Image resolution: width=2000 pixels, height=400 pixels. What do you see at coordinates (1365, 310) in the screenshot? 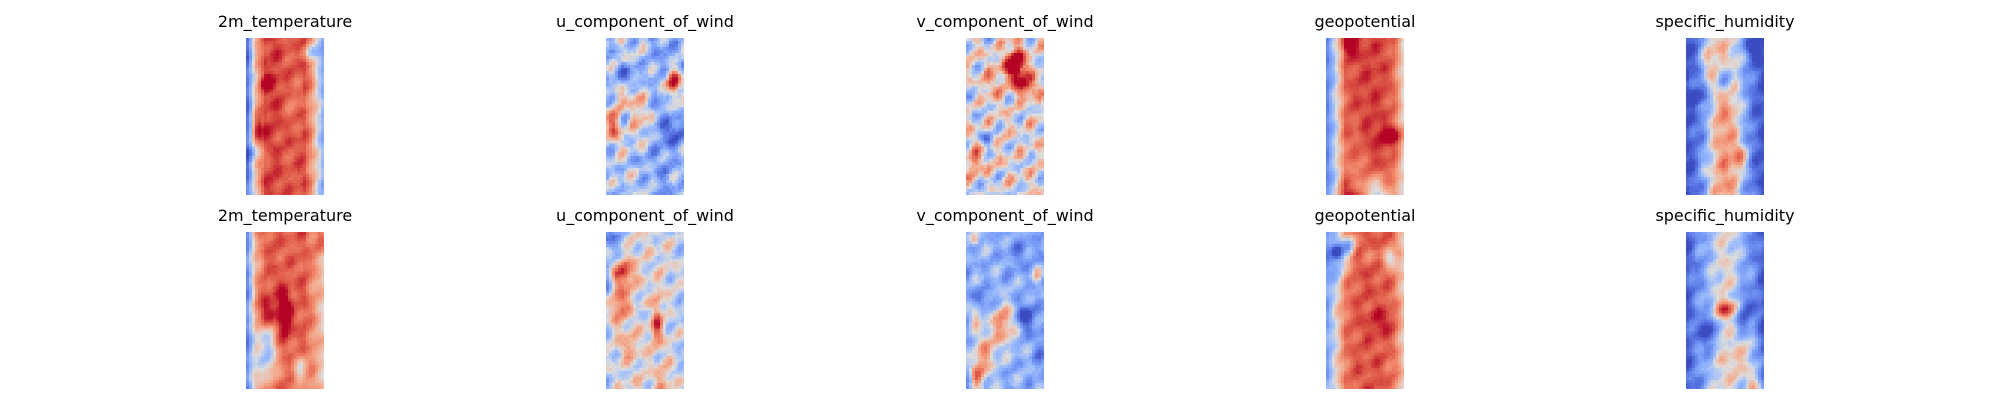
I see `heatmap-geopotential-row2` at bounding box center [1365, 310].